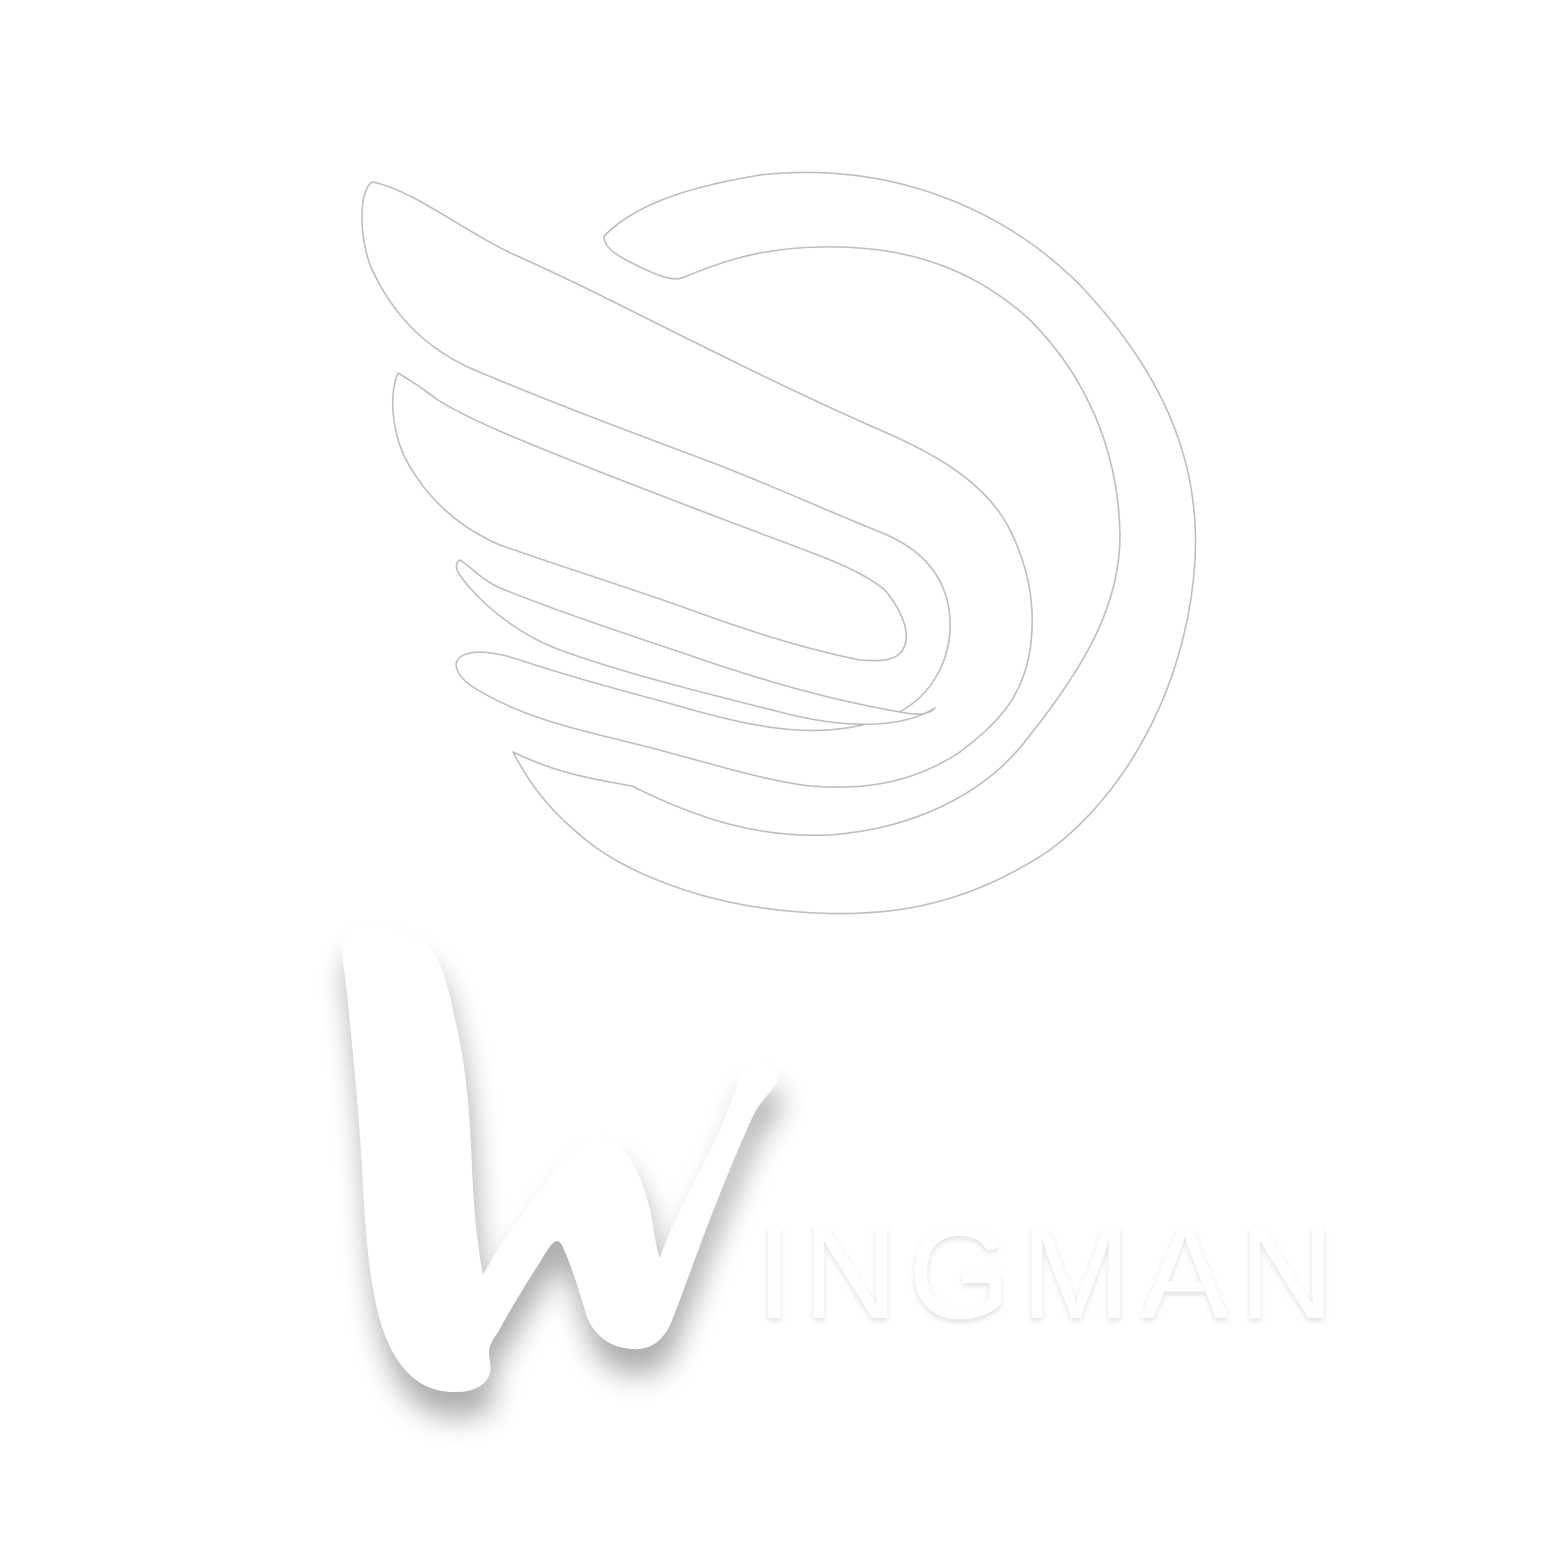 The image size is (1563, 1563). I want to click on wordmark-rest: INGMAN, so click(1050, 1272).